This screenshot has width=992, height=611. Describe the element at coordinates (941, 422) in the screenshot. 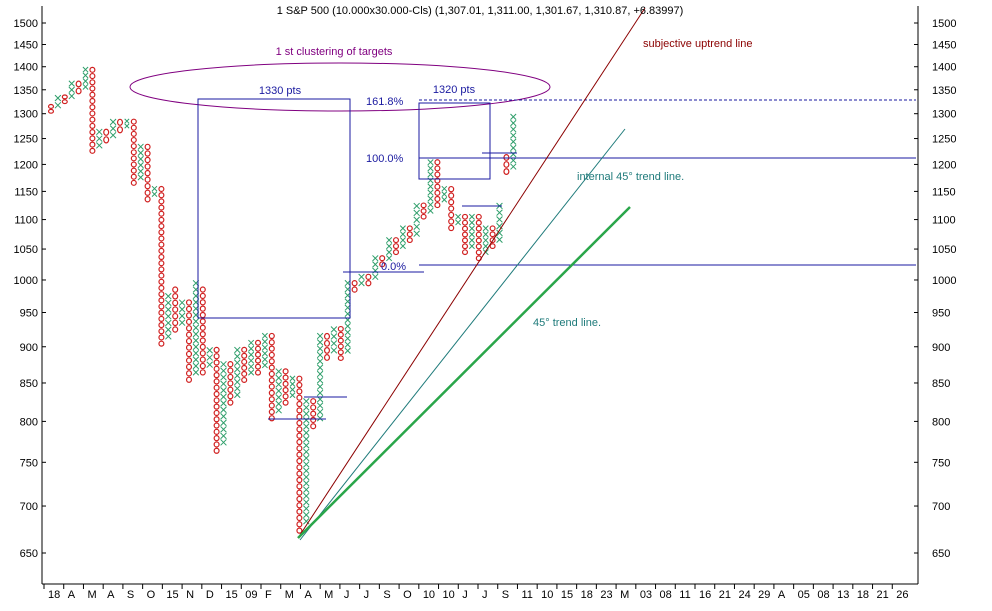

I see `y-tick-label-right: 800` at that location.